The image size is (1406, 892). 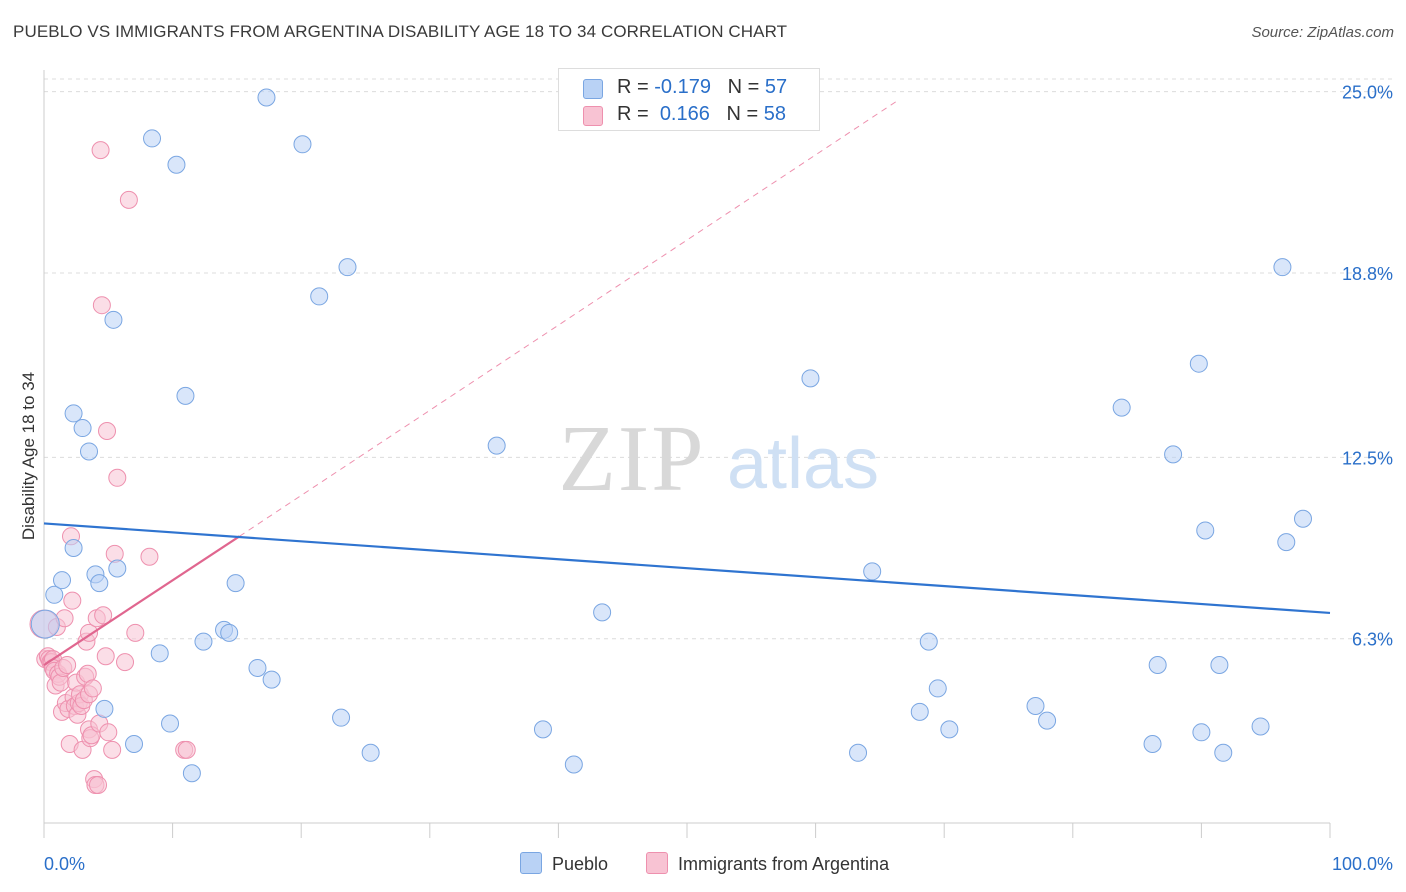 What do you see at coordinates (593, 116) in the screenshot?
I see `legend-swatch-argentina` at bounding box center [593, 116].